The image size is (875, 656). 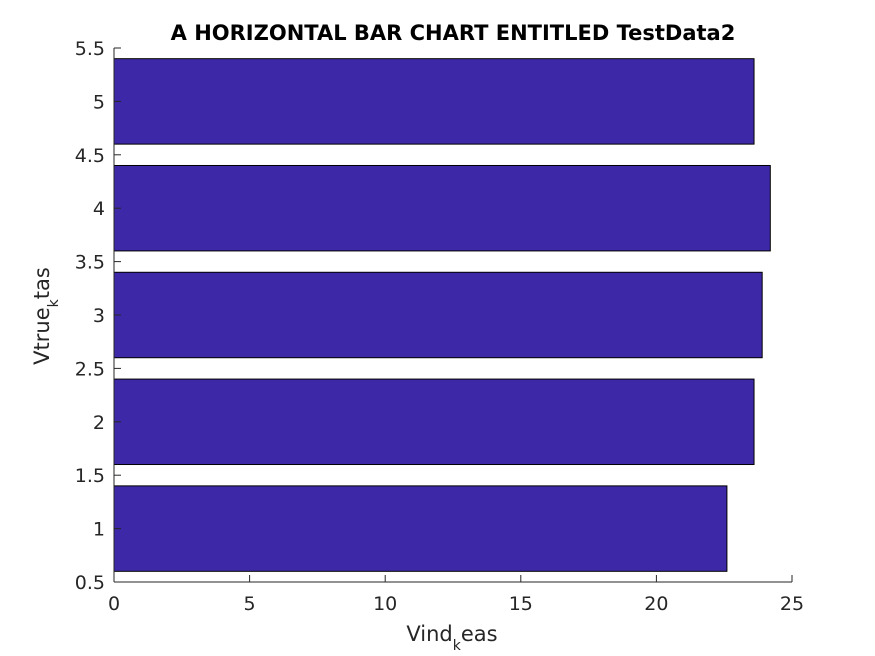 What do you see at coordinates (250, 604) in the screenshot?
I see `x-tick-label: 5` at bounding box center [250, 604].